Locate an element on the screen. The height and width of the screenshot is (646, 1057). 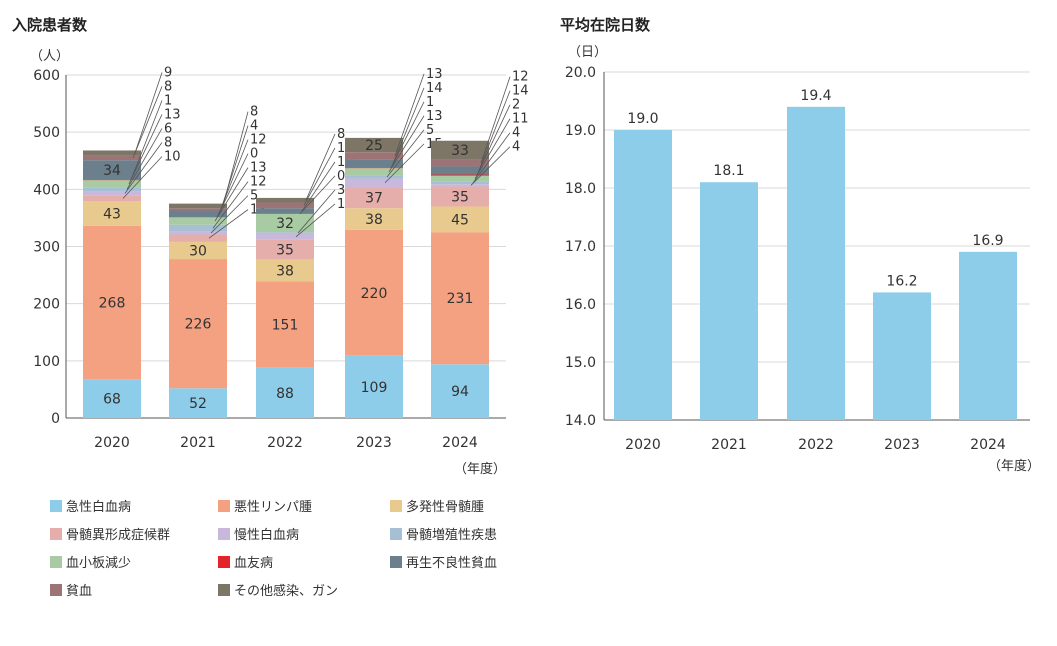
data-label: 220 is located at coordinates (374, 294).